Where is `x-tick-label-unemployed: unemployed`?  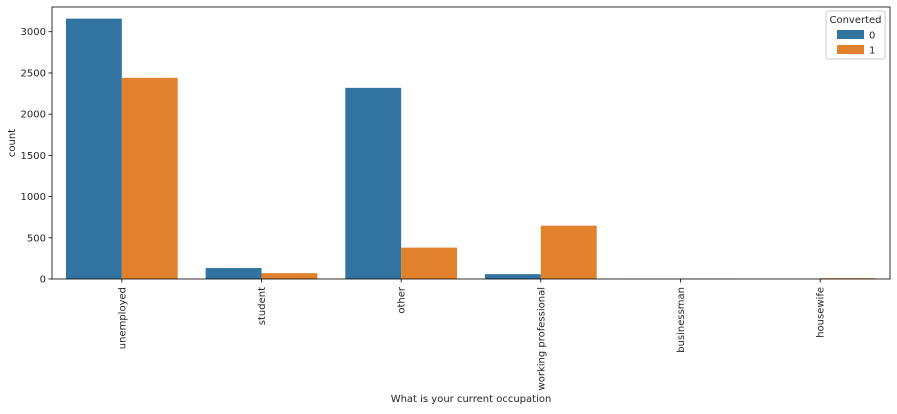
x-tick-label-unemployed: unemployed is located at coordinates (122, 318).